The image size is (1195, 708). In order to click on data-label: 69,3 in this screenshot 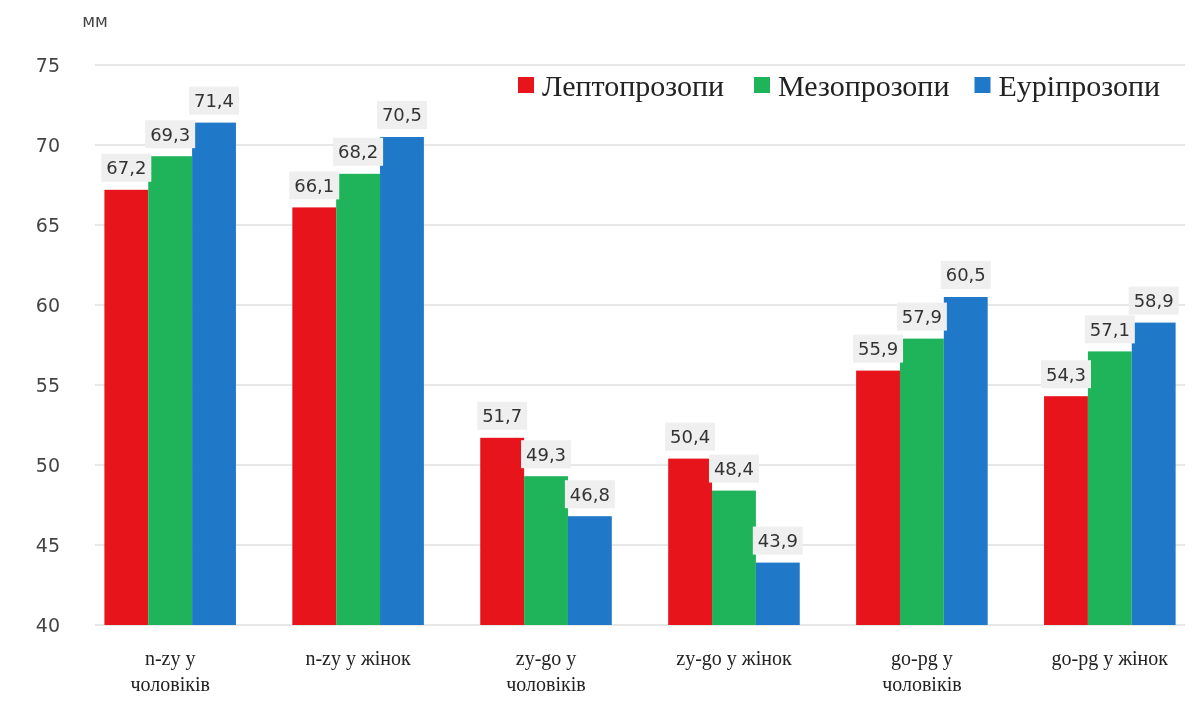, I will do `click(170, 134)`.